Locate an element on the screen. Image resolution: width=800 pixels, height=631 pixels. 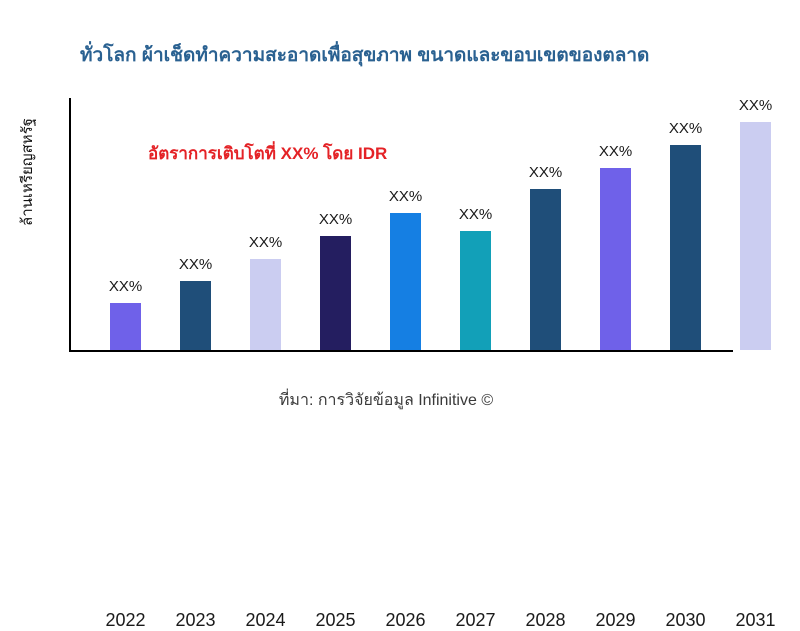
x-axis-tick-label: 2024 is located at coordinates (265, 620).